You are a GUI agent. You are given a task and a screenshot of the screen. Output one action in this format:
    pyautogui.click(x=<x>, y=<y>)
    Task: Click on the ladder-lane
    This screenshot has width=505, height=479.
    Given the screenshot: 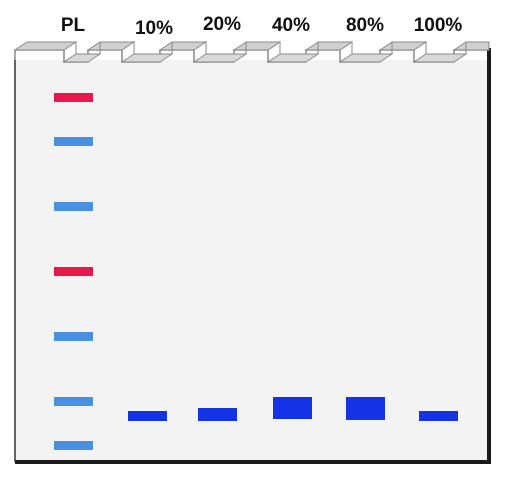 What is the action you would take?
    pyautogui.click(x=73, y=271)
    